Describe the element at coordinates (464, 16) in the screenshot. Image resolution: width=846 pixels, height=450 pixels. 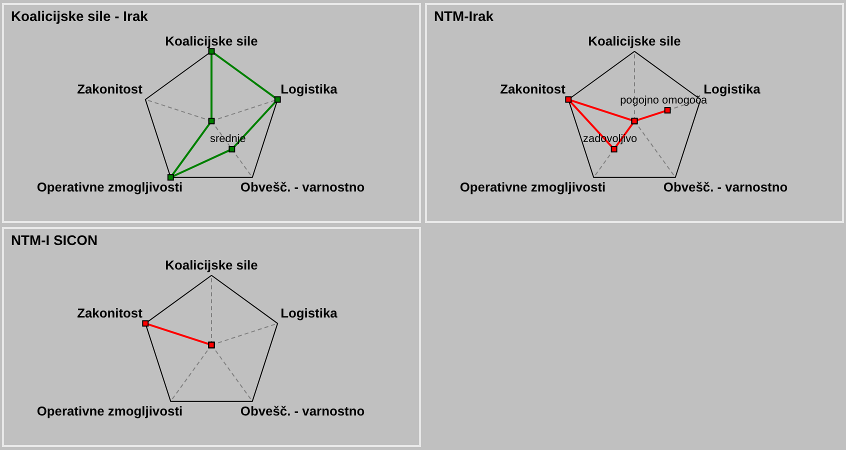
I see `chart-title: NTM-Irak` at that location.